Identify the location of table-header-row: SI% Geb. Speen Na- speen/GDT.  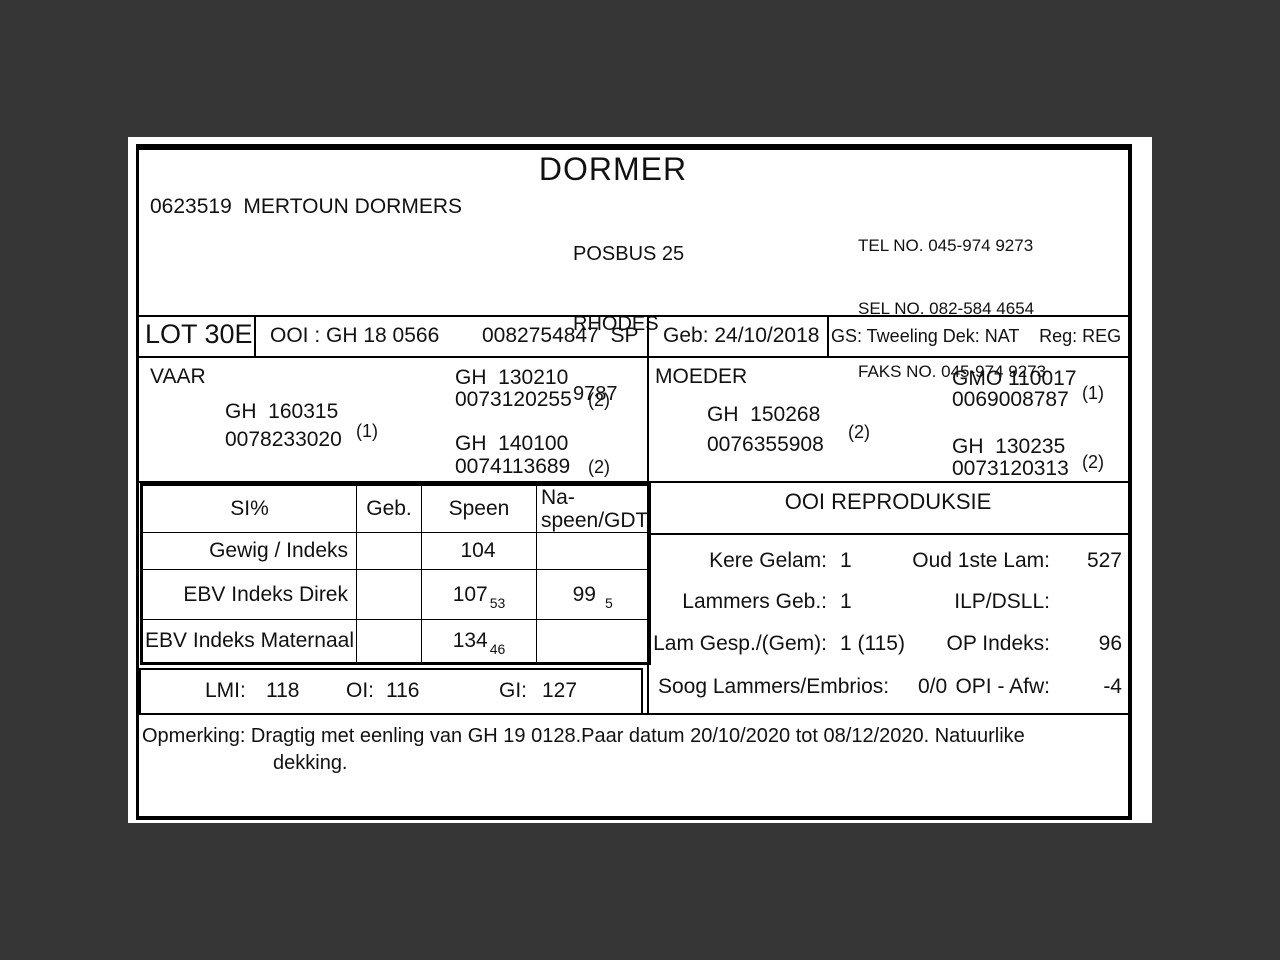
(396, 508).